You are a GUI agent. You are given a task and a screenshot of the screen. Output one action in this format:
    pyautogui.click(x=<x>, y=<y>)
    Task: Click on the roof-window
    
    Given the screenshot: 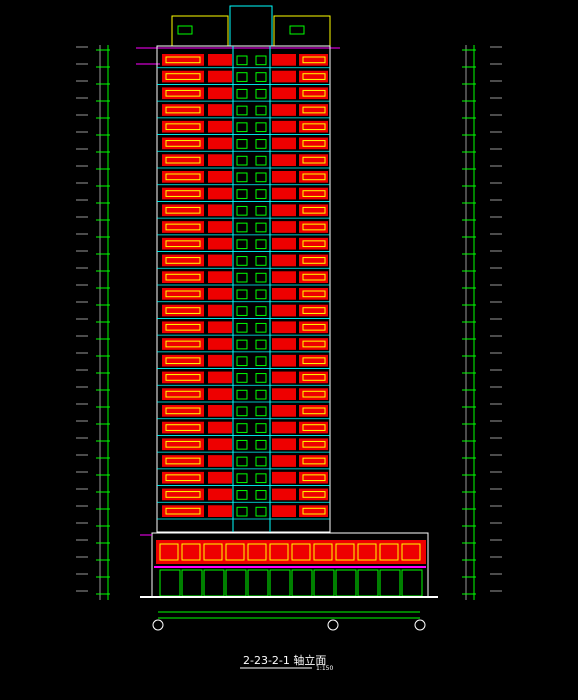 What is the action you would take?
    pyautogui.click(x=297, y=30)
    